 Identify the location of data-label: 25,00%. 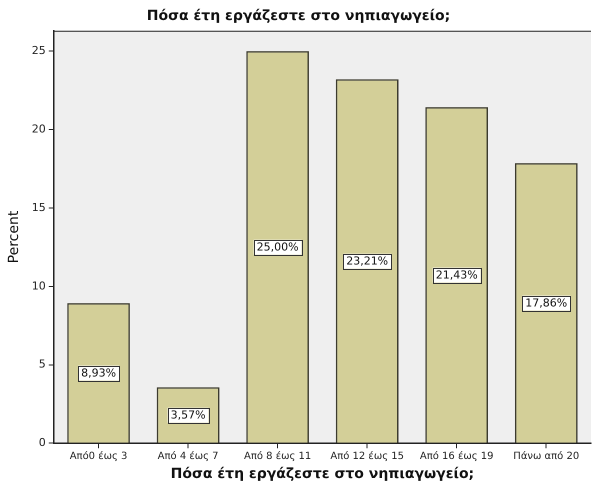
(277, 247).